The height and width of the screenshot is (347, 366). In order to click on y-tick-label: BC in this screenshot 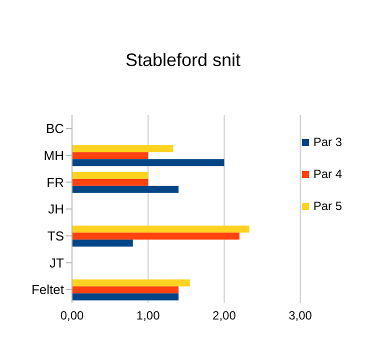, I will do `click(55, 128)`.